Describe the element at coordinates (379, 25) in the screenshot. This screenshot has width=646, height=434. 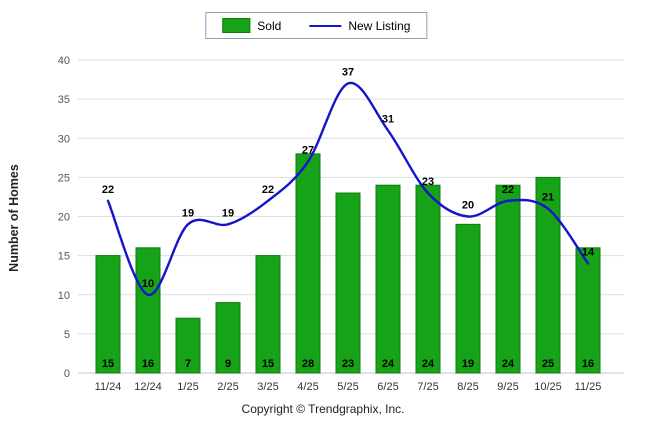
I see `legend-new-listing-label: New Listing` at that location.